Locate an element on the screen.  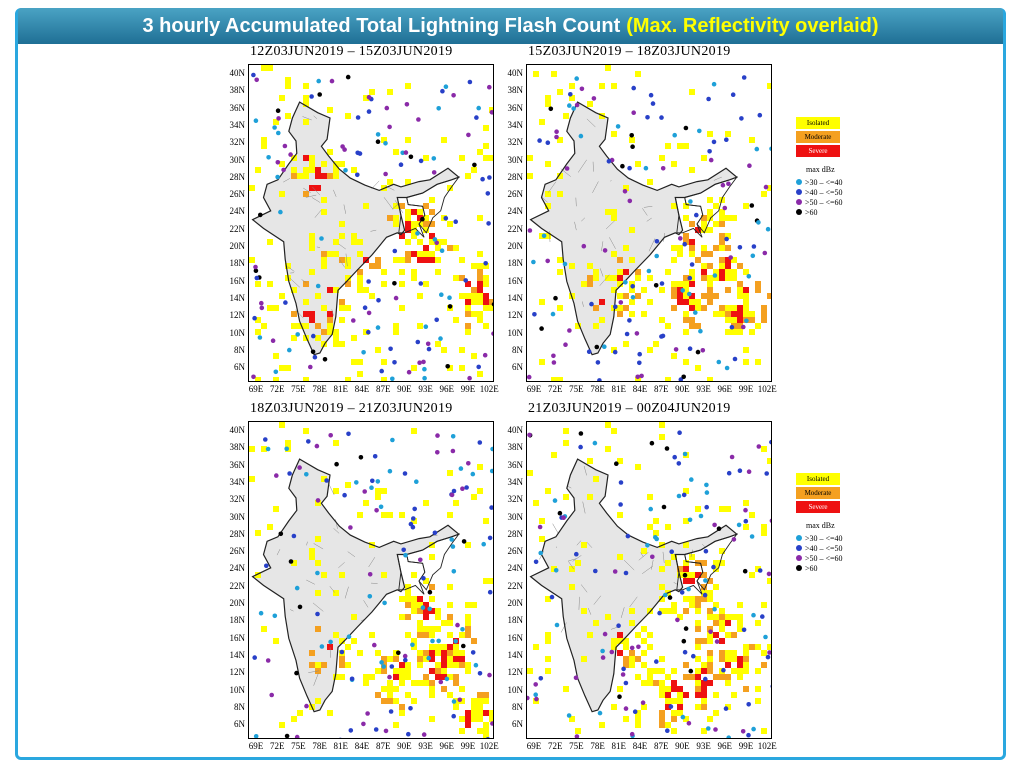
legend-dbz-row: >50 – <=60 is located at coordinates (828, 202).